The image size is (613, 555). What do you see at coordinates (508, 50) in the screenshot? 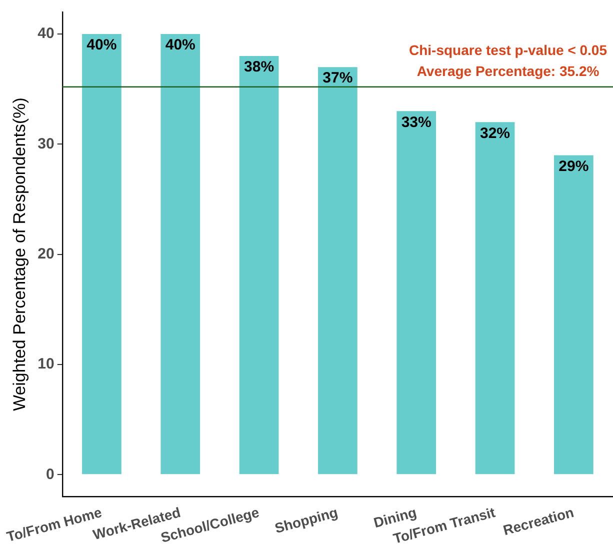
I see `annotation: Chi-square test p-value < 0.05` at bounding box center [508, 50].